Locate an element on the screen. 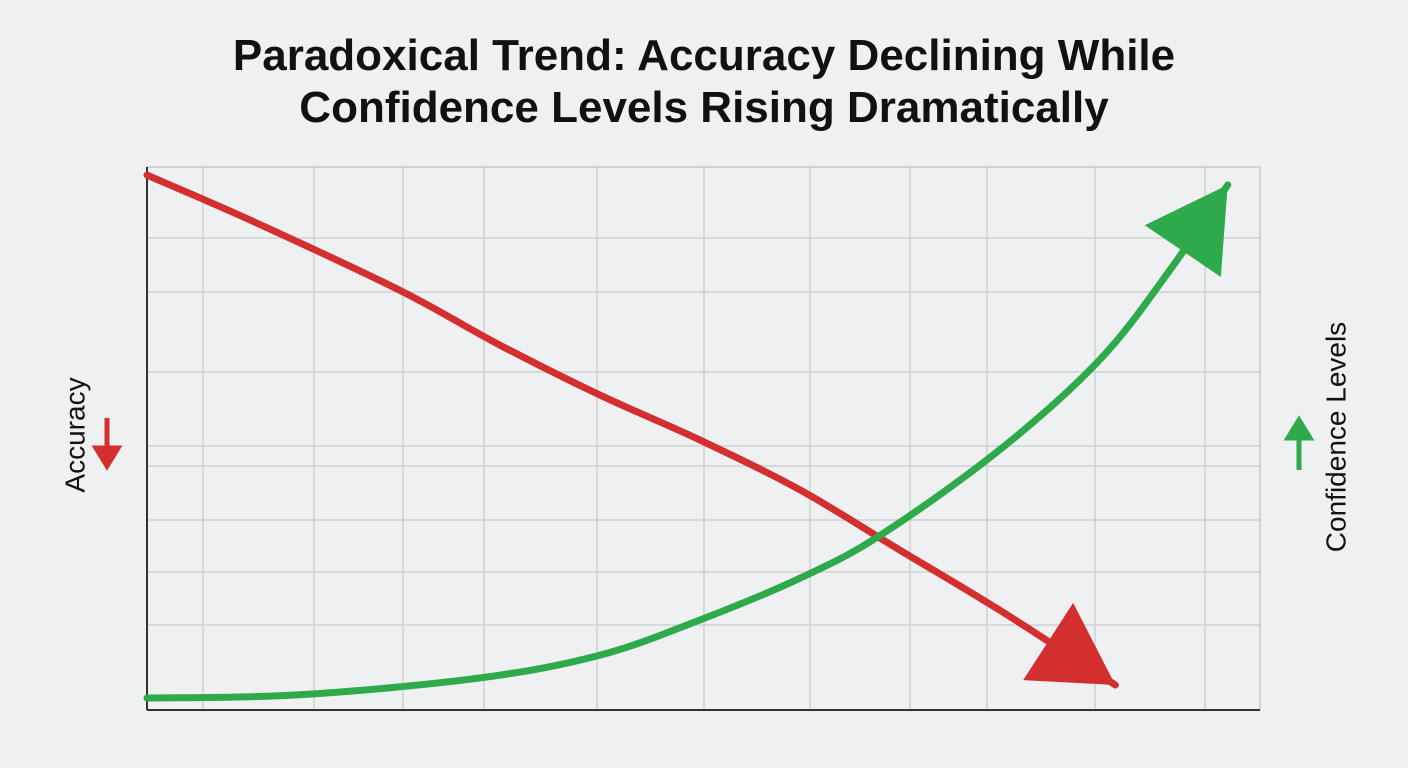 The image size is (1408, 768). down-arrow-icon is located at coordinates (107, 444).